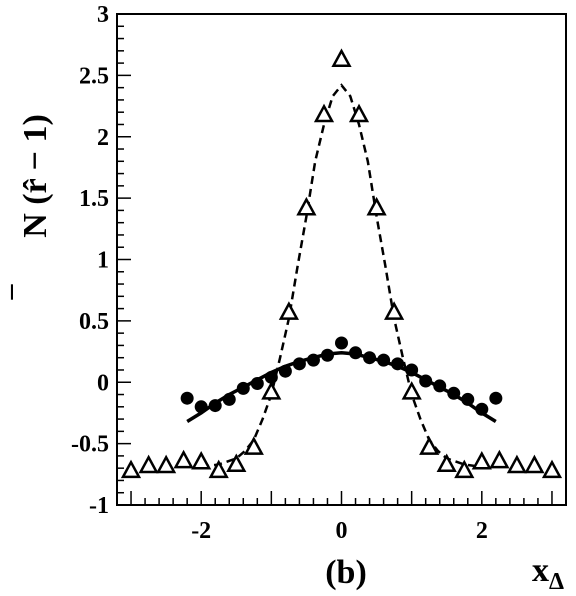  I want to click on x-axis-title: xΔ, so click(548, 573).